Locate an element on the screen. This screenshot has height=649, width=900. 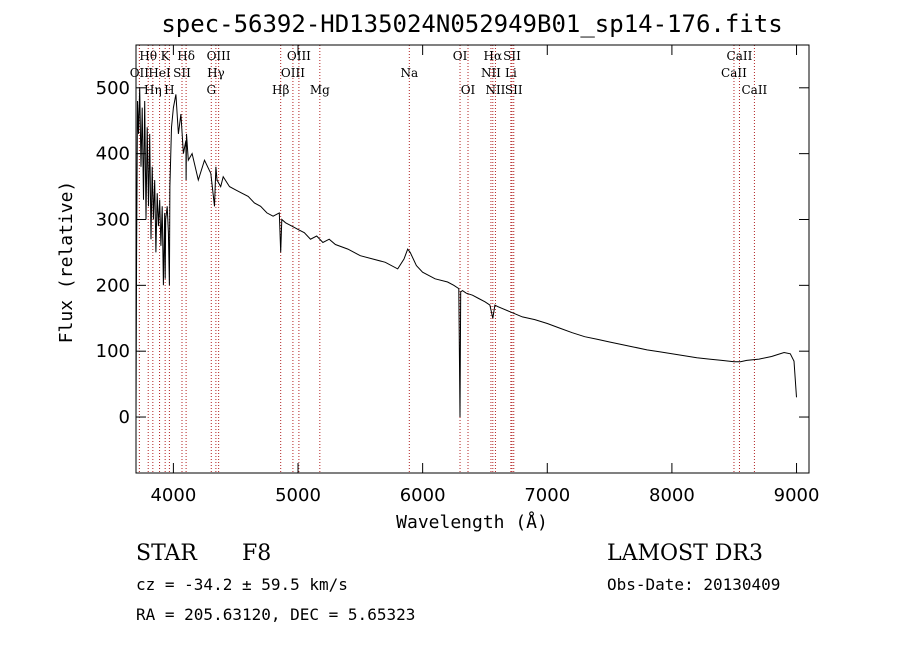
object-class: STAR is located at coordinates (167, 553).